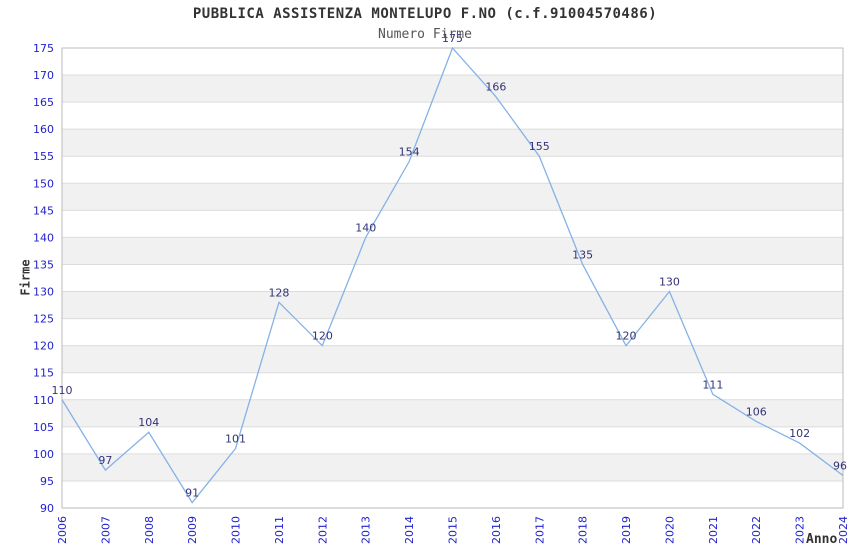  Describe the element at coordinates (43, 400) in the screenshot. I see `y-tick-label: 110` at that location.